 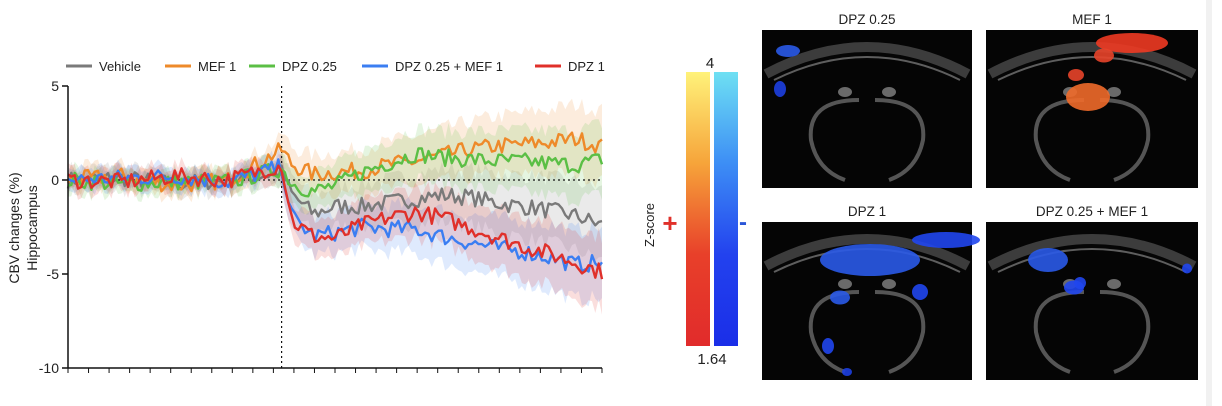 I want to click on panel-label: DPZ 0.25, so click(x=866, y=19).